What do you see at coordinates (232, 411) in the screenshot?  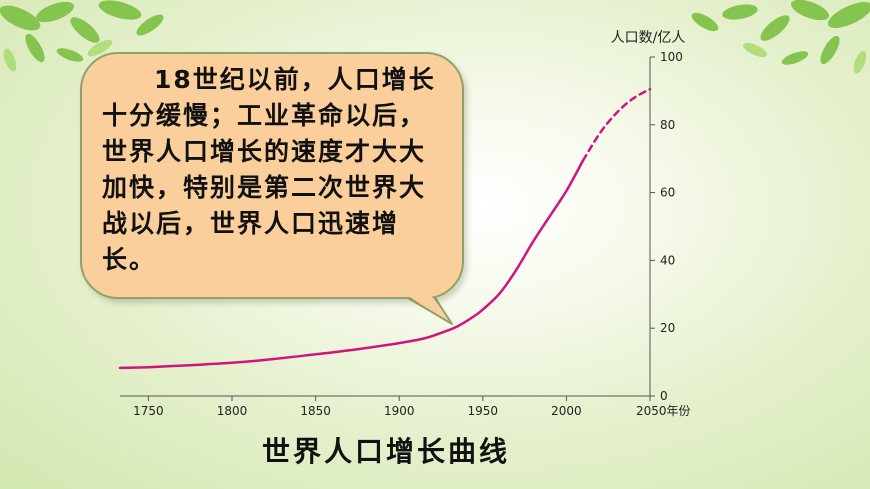 I see `x-tick-label: 1800` at bounding box center [232, 411].